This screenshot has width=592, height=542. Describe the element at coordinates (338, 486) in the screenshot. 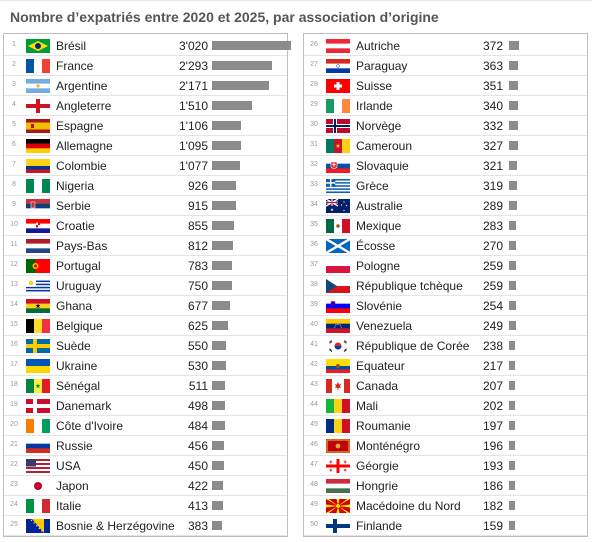

I see `hungary-flag-icon` at that location.